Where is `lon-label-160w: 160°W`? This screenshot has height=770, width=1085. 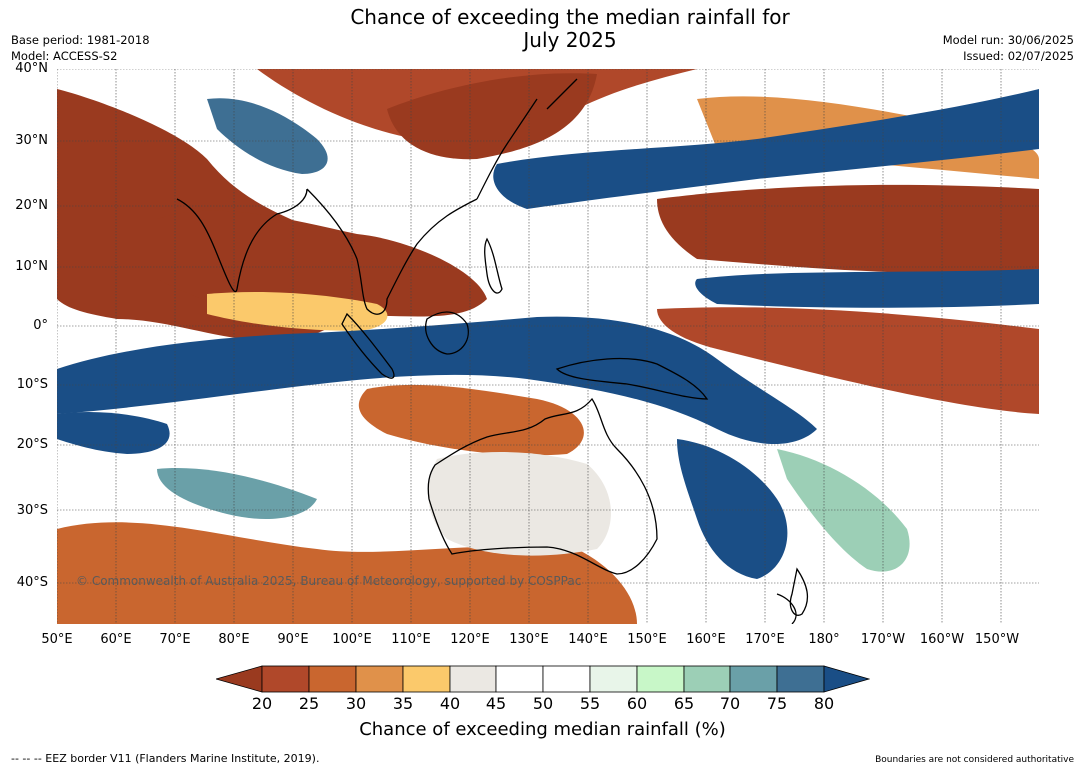
lon-label-160w: 160°W is located at coordinates (942, 639).